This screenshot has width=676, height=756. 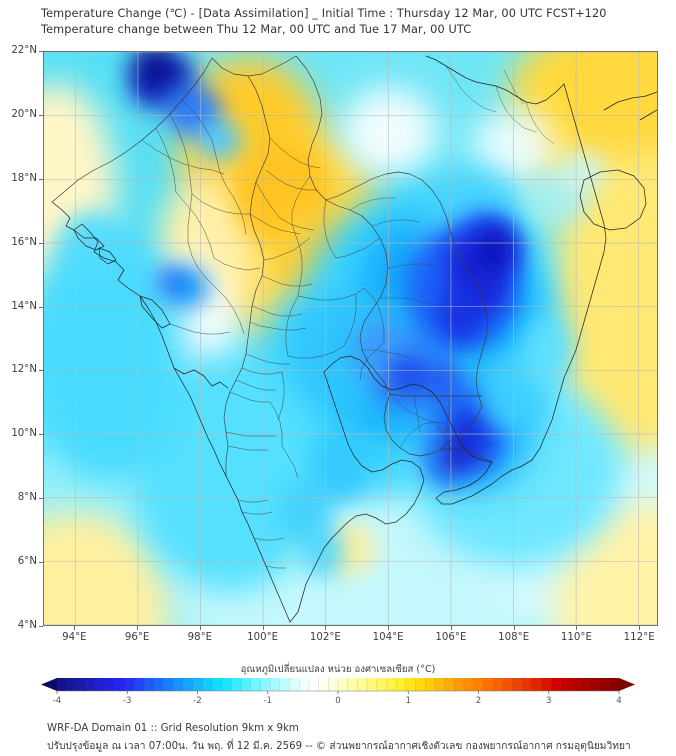 I want to click on lon-label: 96°E, so click(x=137, y=637).